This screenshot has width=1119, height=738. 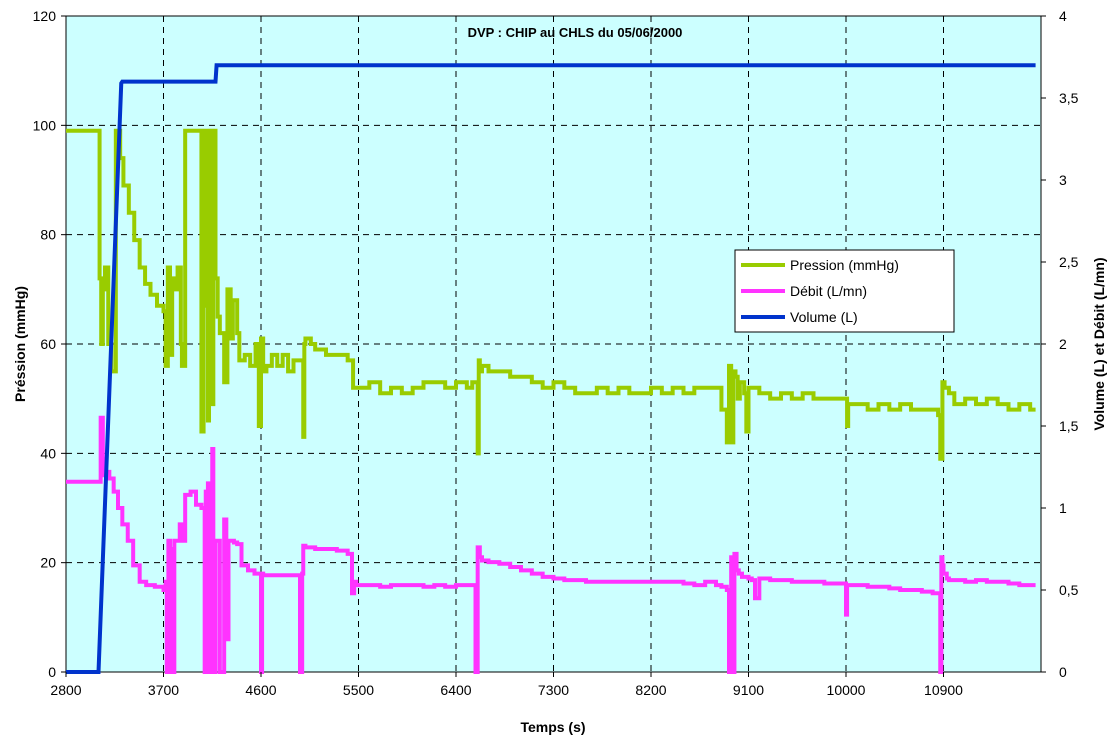 What do you see at coordinates (748, 690) in the screenshot?
I see `x-tick-label: 9100` at bounding box center [748, 690].